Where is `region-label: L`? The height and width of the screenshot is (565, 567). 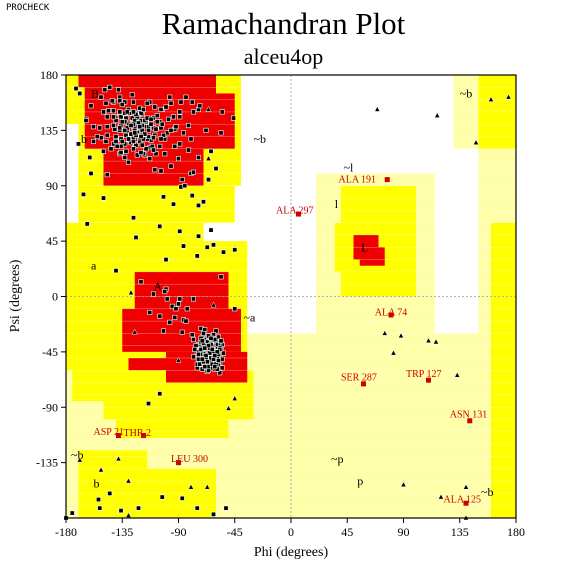 region-label: L is located at coordinates (364, 247).